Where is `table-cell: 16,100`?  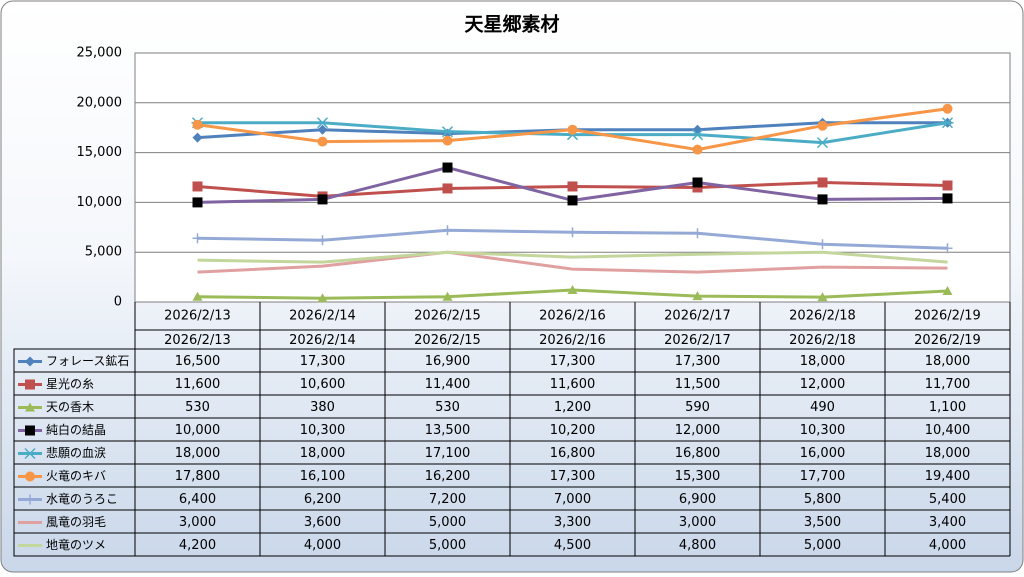
table-cell: 16,100 is located at coordinates (323, 476).